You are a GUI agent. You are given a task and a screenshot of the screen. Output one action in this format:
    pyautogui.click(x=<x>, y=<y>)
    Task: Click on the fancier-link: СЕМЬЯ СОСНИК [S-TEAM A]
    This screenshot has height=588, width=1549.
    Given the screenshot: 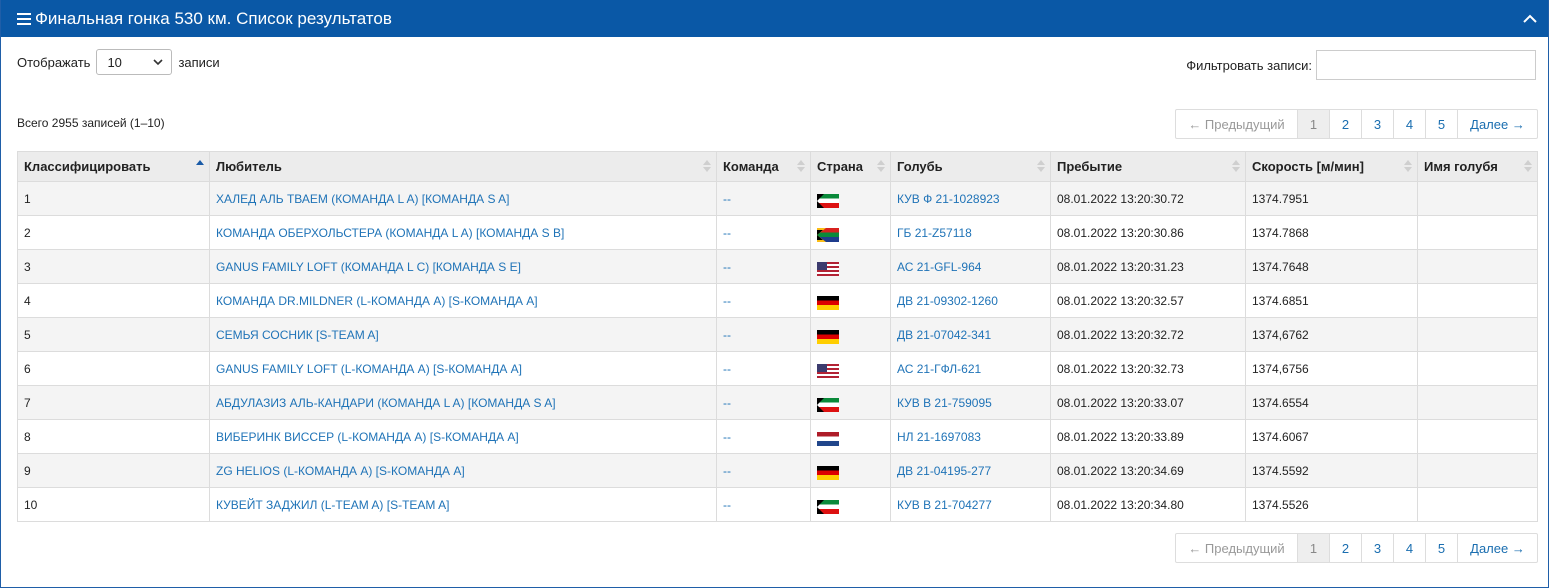 What is the action you would take?
    pyautogui.click(x=297, y=334)
    